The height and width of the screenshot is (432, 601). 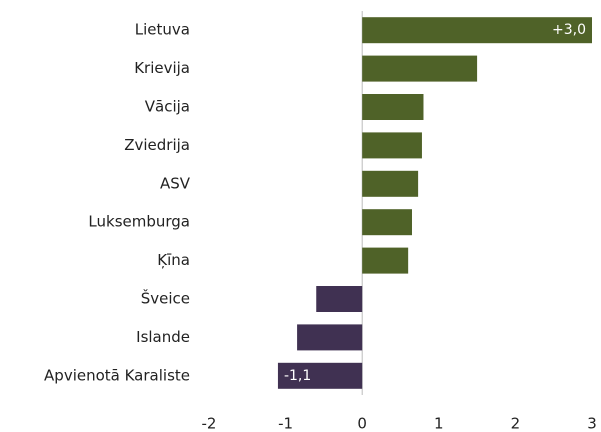 I want to click on category-label: Luksemburga, so click(x=139, y=222).